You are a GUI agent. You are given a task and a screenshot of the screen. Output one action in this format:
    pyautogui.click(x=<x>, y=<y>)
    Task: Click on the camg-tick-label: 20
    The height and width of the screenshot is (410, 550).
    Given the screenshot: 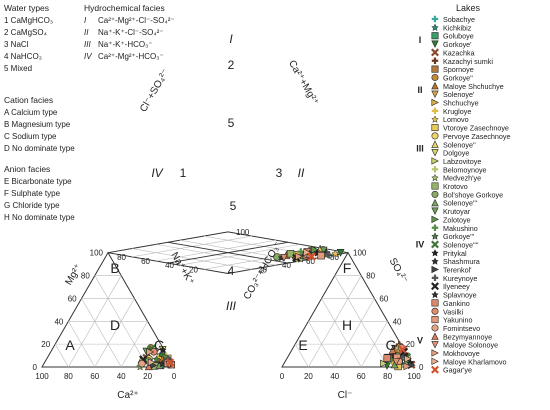 What is the action you would take?
    pyautogui.click(x=262, y=269)
    